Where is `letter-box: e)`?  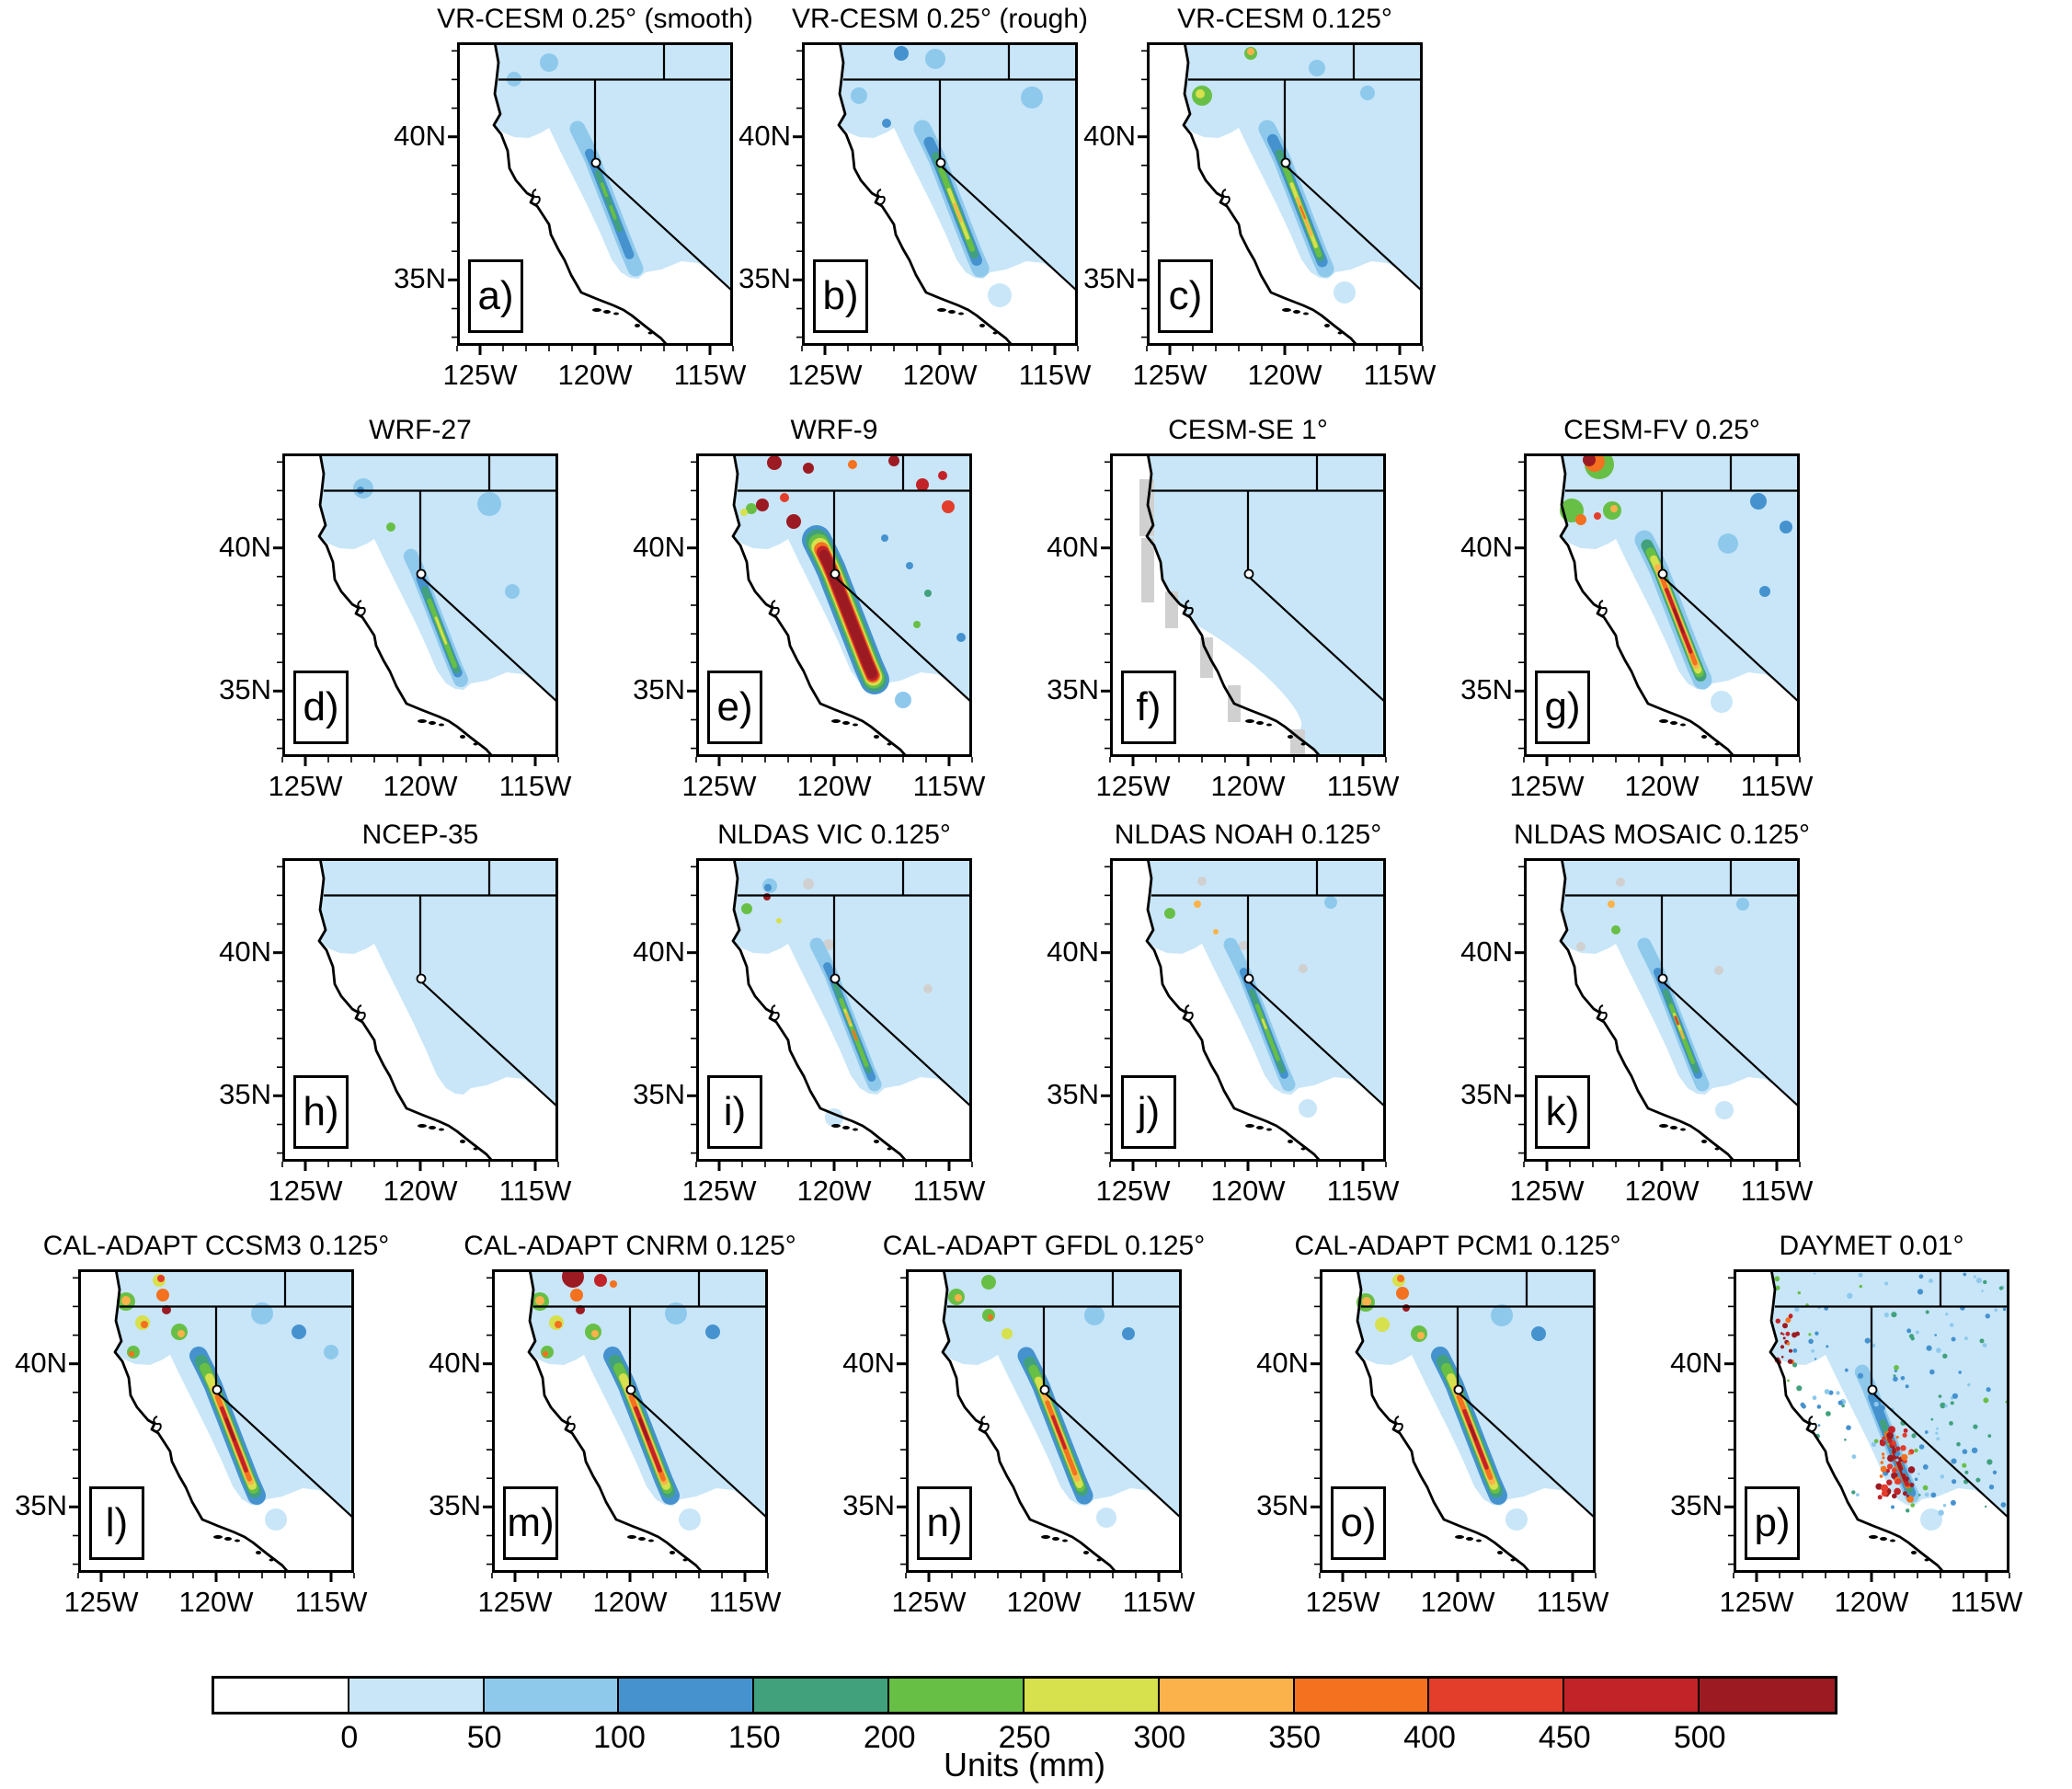
letter-box: e) is located at coordinates (734, 707).